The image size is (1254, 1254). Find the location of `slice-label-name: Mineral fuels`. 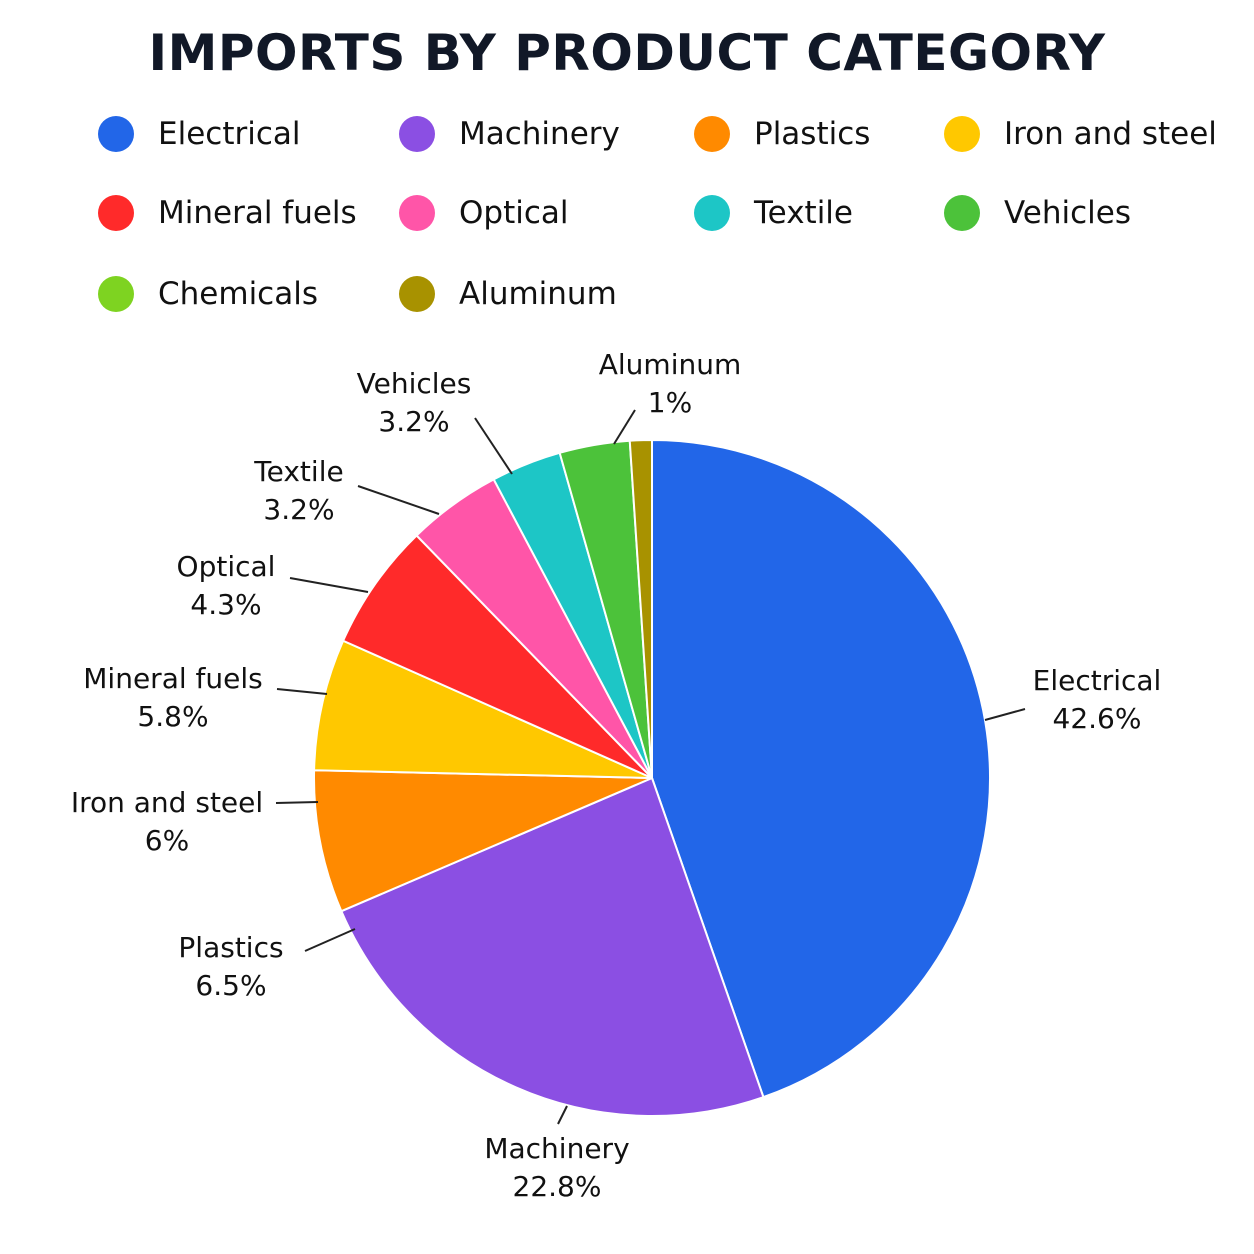

slice-label-name: Mineral fuels is located at coordinates (172, 678).